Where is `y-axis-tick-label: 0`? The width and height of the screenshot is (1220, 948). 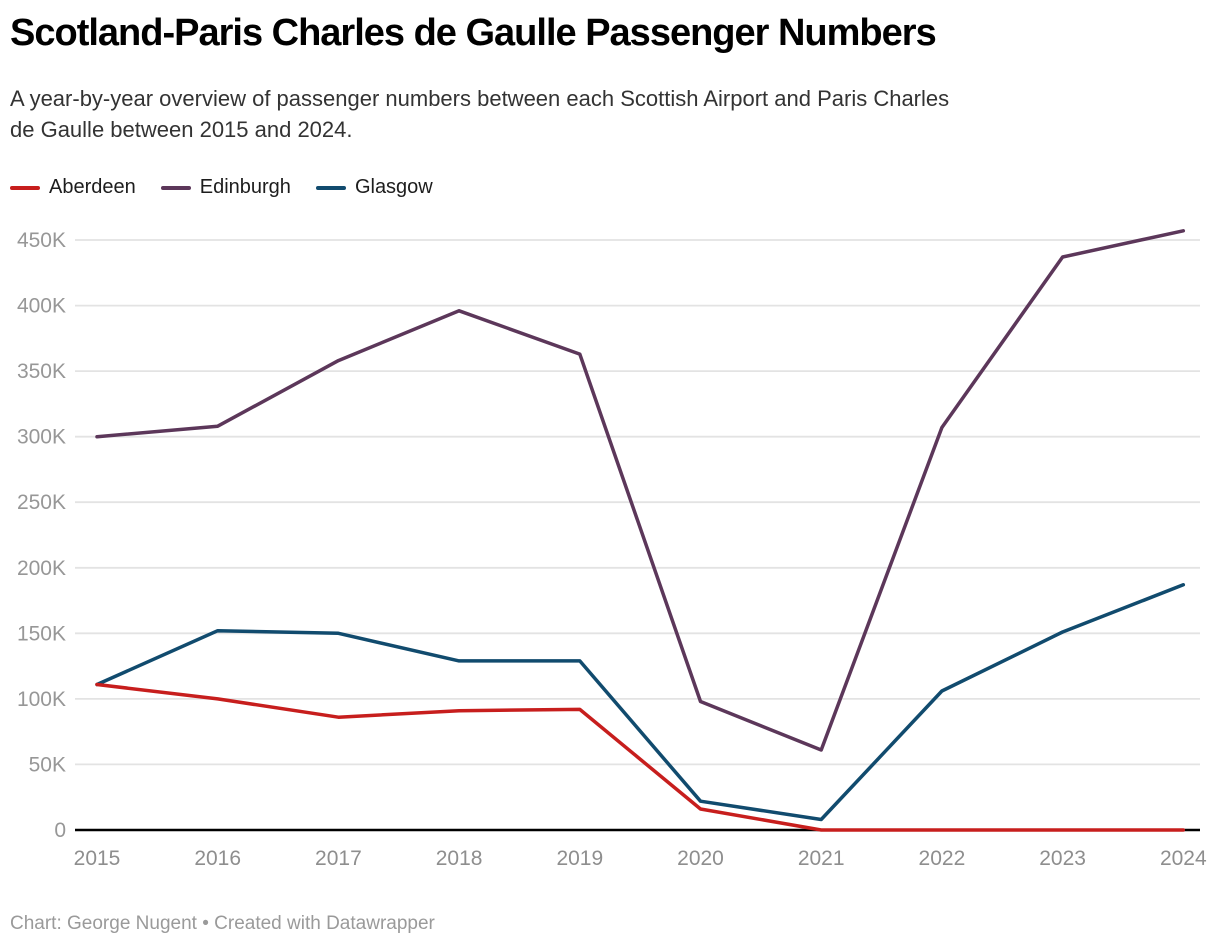 y-axis-tick-label: 0 is located at coordinates (60, 830).